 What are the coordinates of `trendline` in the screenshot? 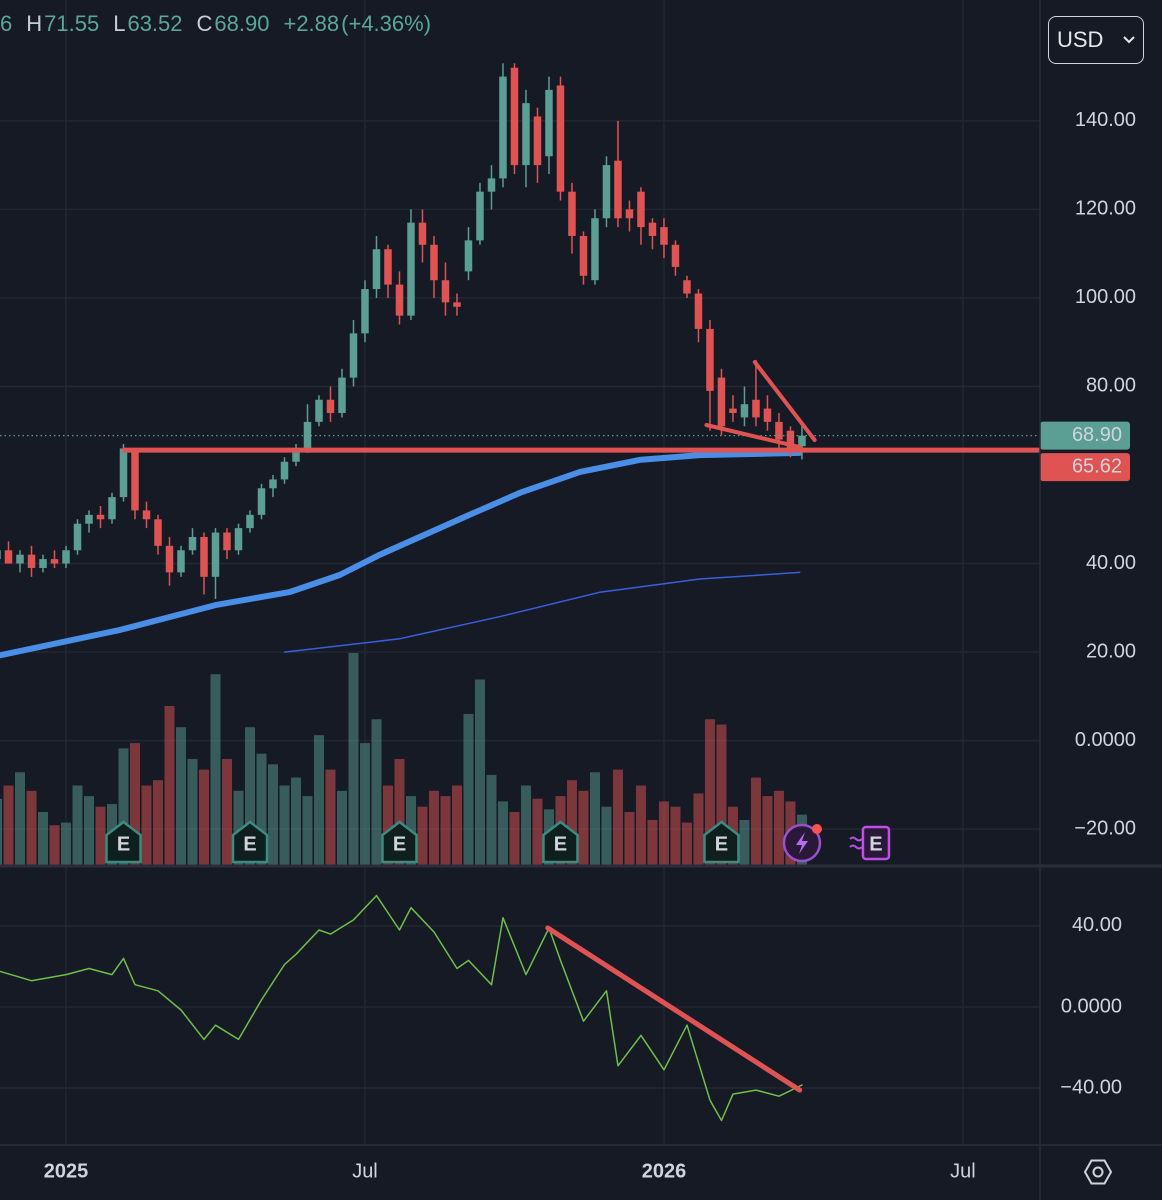 It's located at (784, 401).